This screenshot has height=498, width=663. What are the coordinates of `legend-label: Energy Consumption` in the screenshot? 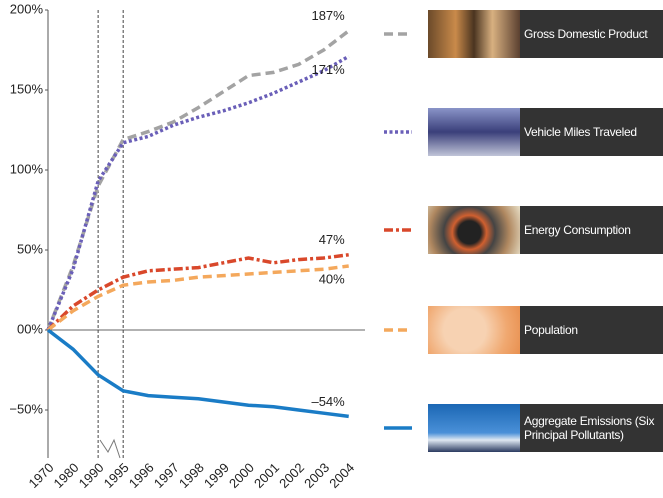 It's located at (591, 230).